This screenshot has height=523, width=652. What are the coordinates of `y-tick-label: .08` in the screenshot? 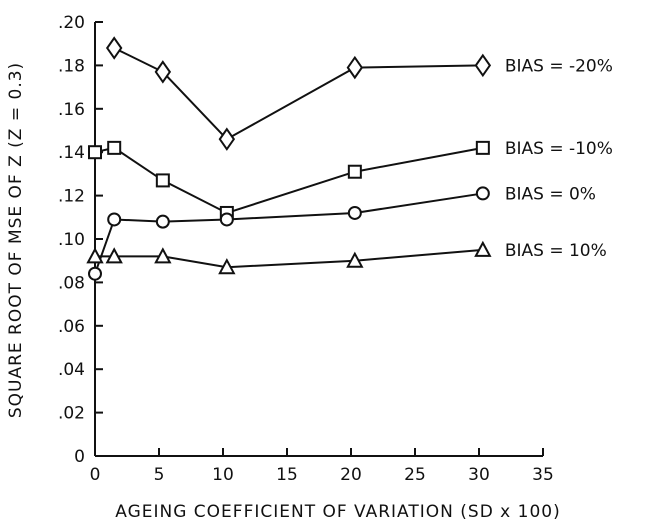 It's located at (71, 283).